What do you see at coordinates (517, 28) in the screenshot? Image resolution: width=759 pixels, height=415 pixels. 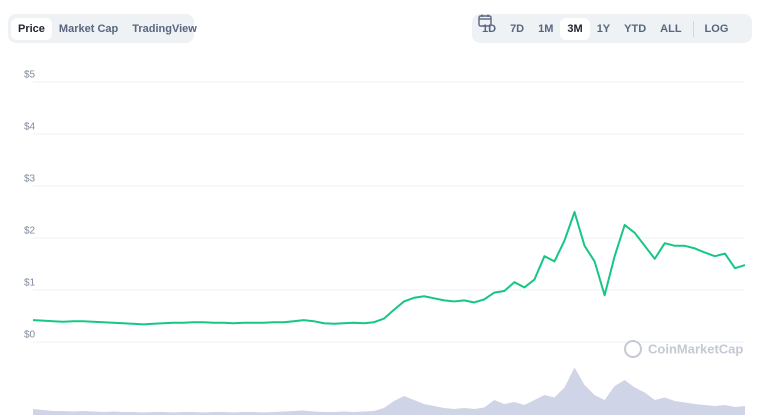 I see `range-button: 7D` at bounding box center [517, 28].